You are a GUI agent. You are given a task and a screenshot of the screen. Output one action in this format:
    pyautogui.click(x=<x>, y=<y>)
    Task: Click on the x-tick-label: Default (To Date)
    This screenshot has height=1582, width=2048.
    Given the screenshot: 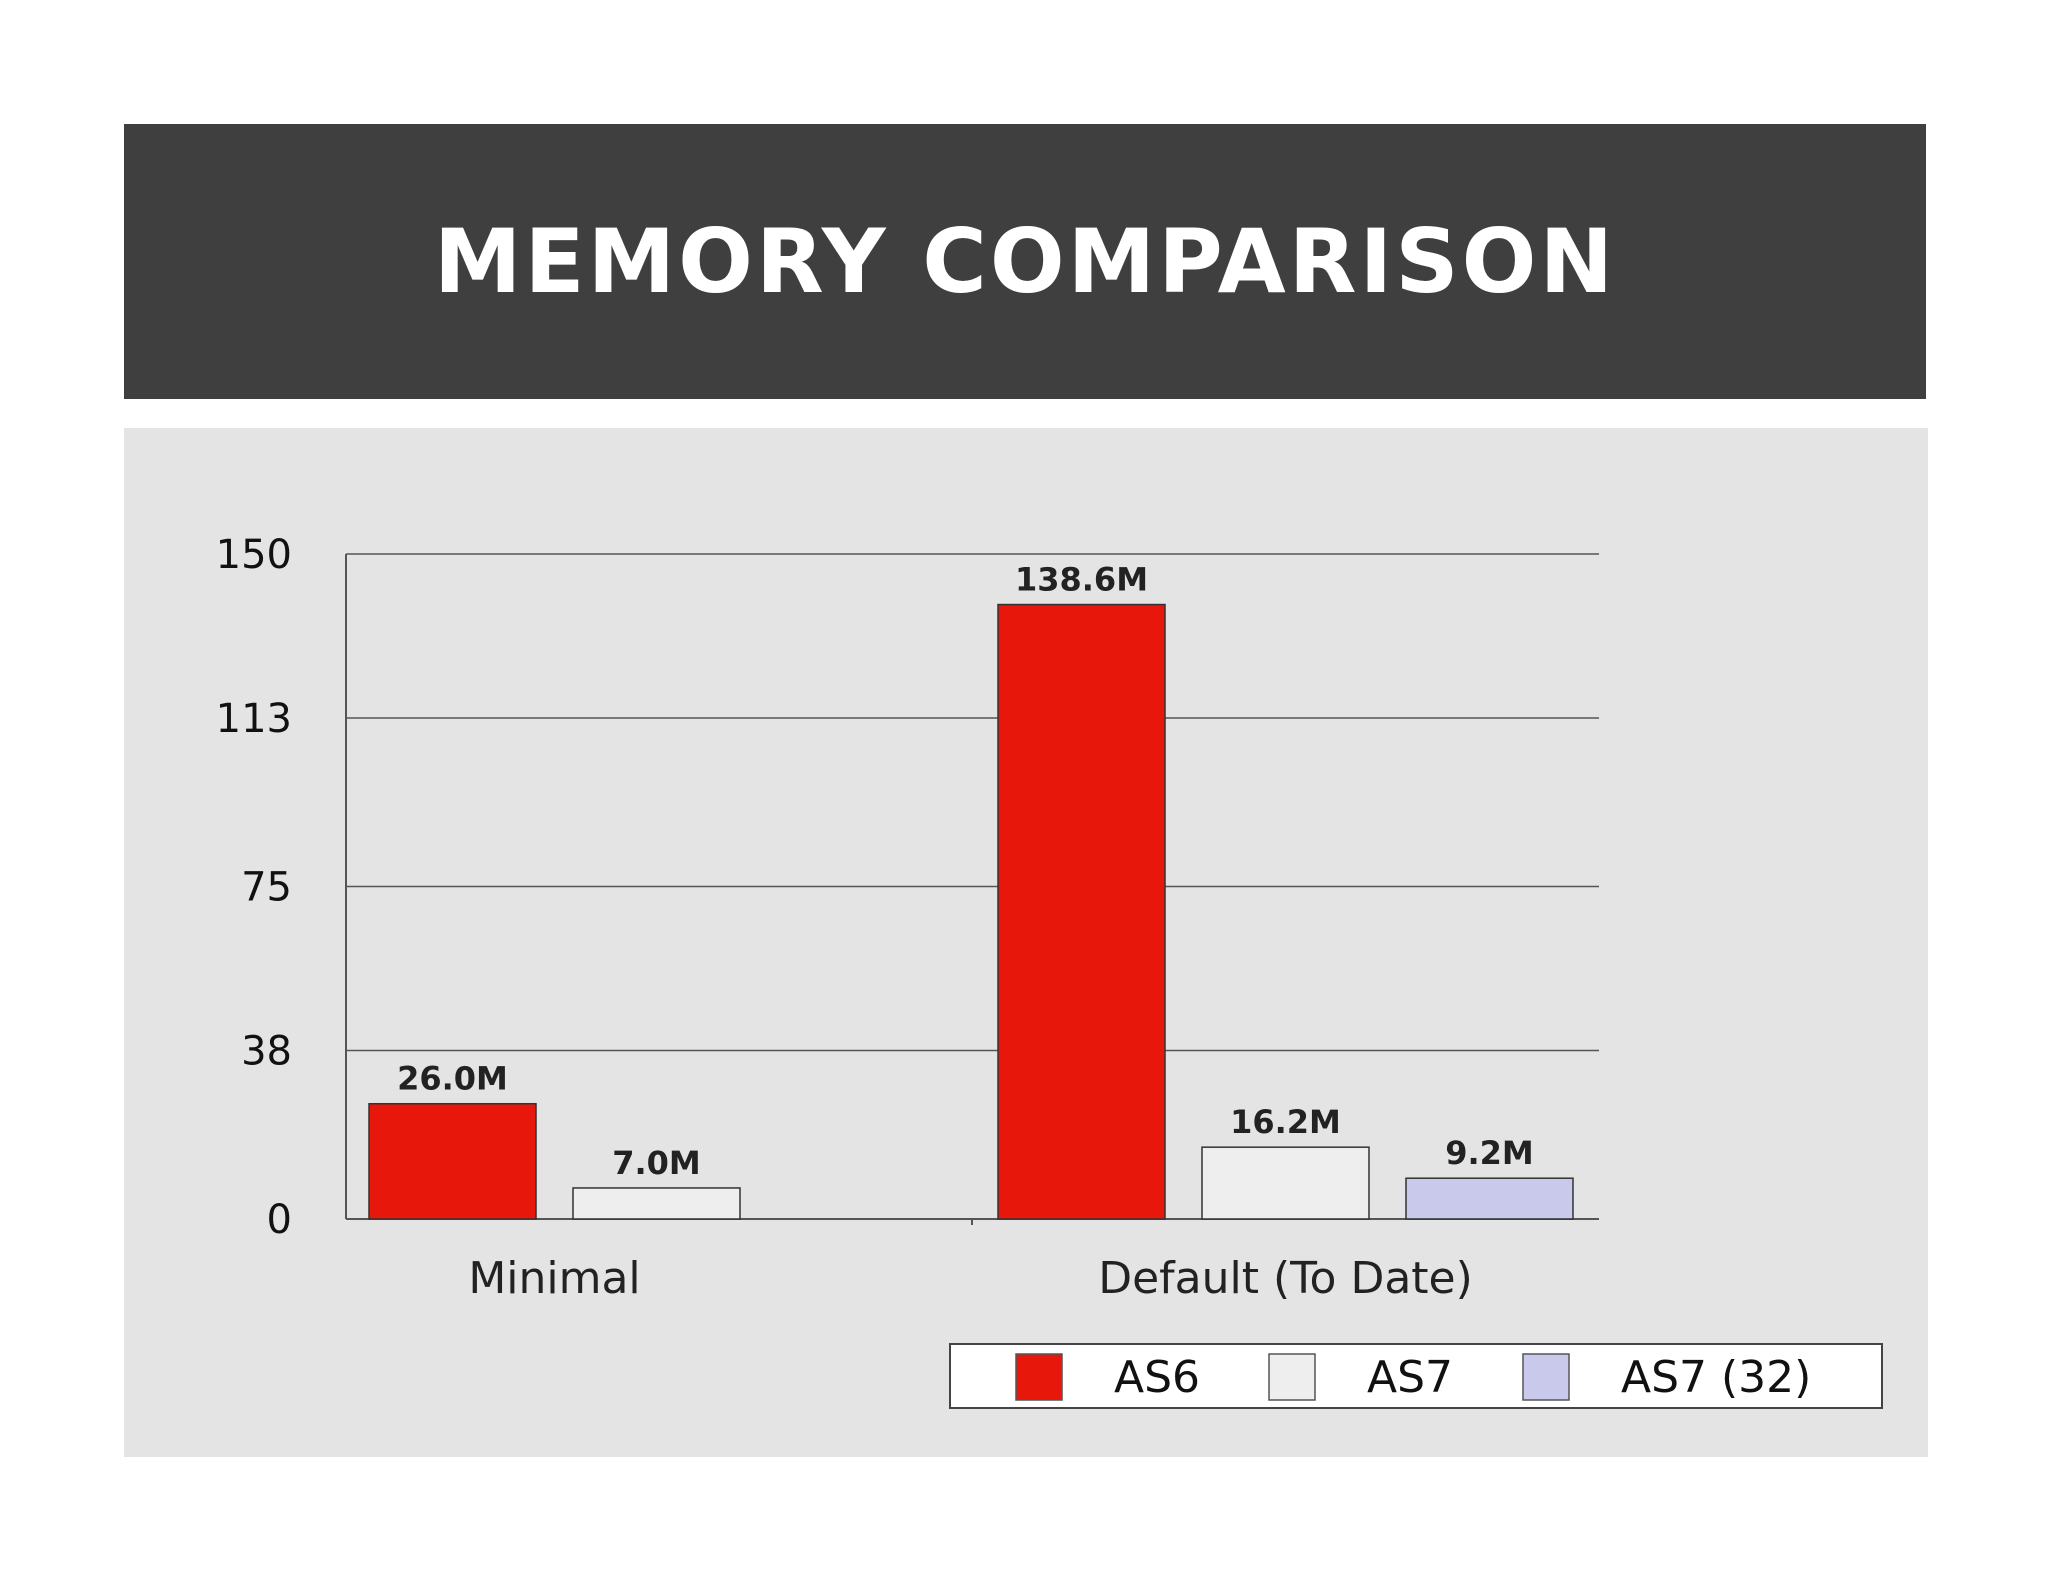 What is the action you would take?
    pyautogui.click(x=1285, y=1278)
    